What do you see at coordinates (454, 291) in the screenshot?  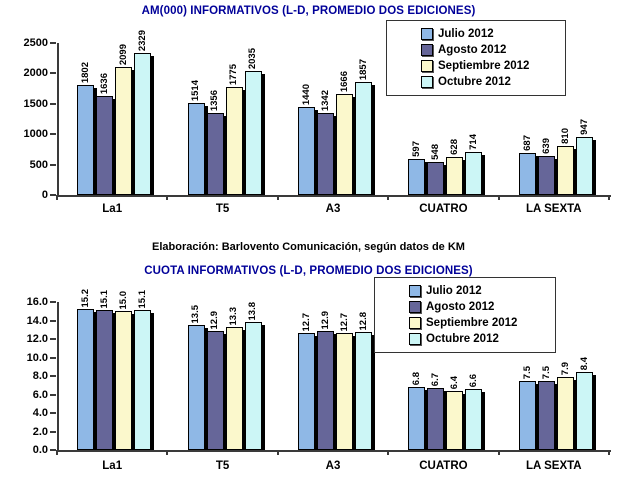 I see `legend-label: Julio 2012` at bounding box center [454, 291].